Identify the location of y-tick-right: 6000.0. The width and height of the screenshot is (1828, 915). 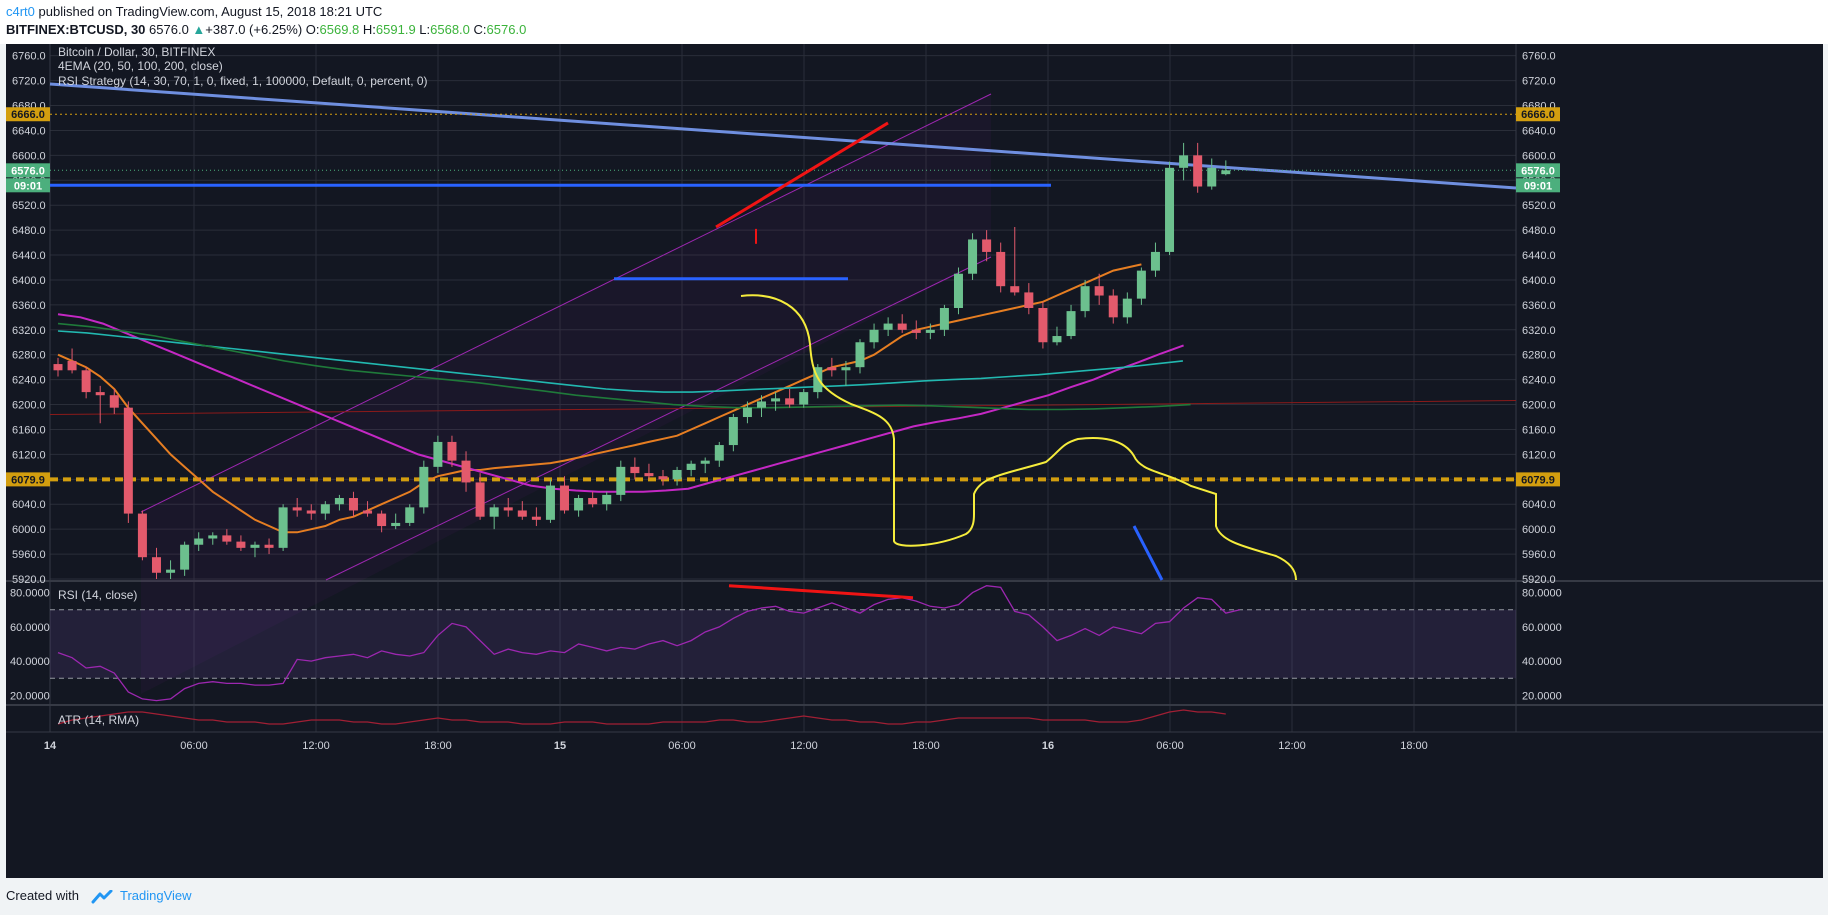
(1539, 530).